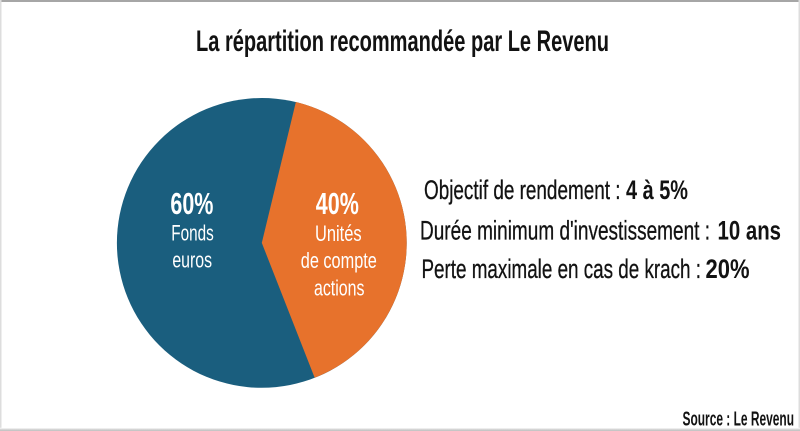 Image resolution: width=800 pixels, height=431 pixels. I want to click on svg-text:Perte maximale en cas de krach: Perte maximale en cas de krach :, so click(562, 269).